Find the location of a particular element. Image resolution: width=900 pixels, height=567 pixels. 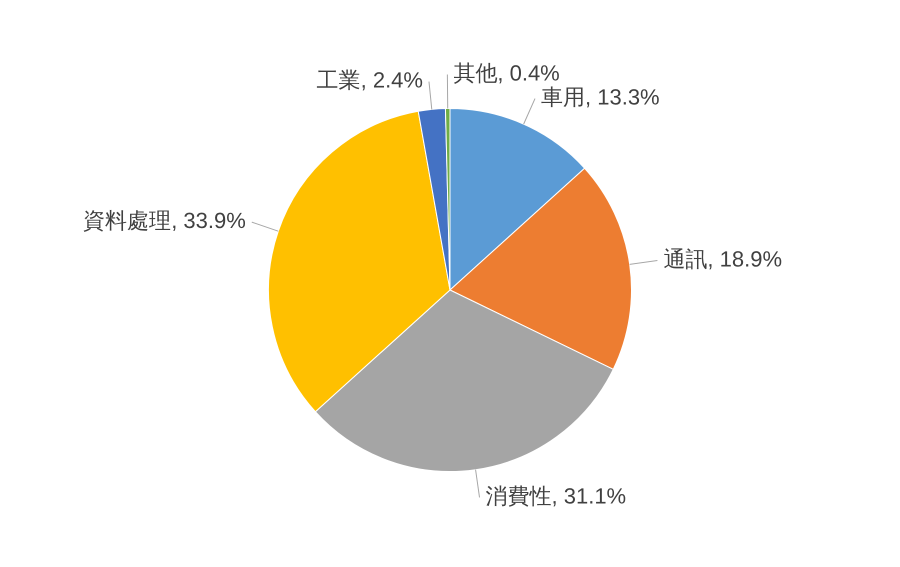

slice-label: 資料處理, 33.9% is located at coordinates (164, 221).